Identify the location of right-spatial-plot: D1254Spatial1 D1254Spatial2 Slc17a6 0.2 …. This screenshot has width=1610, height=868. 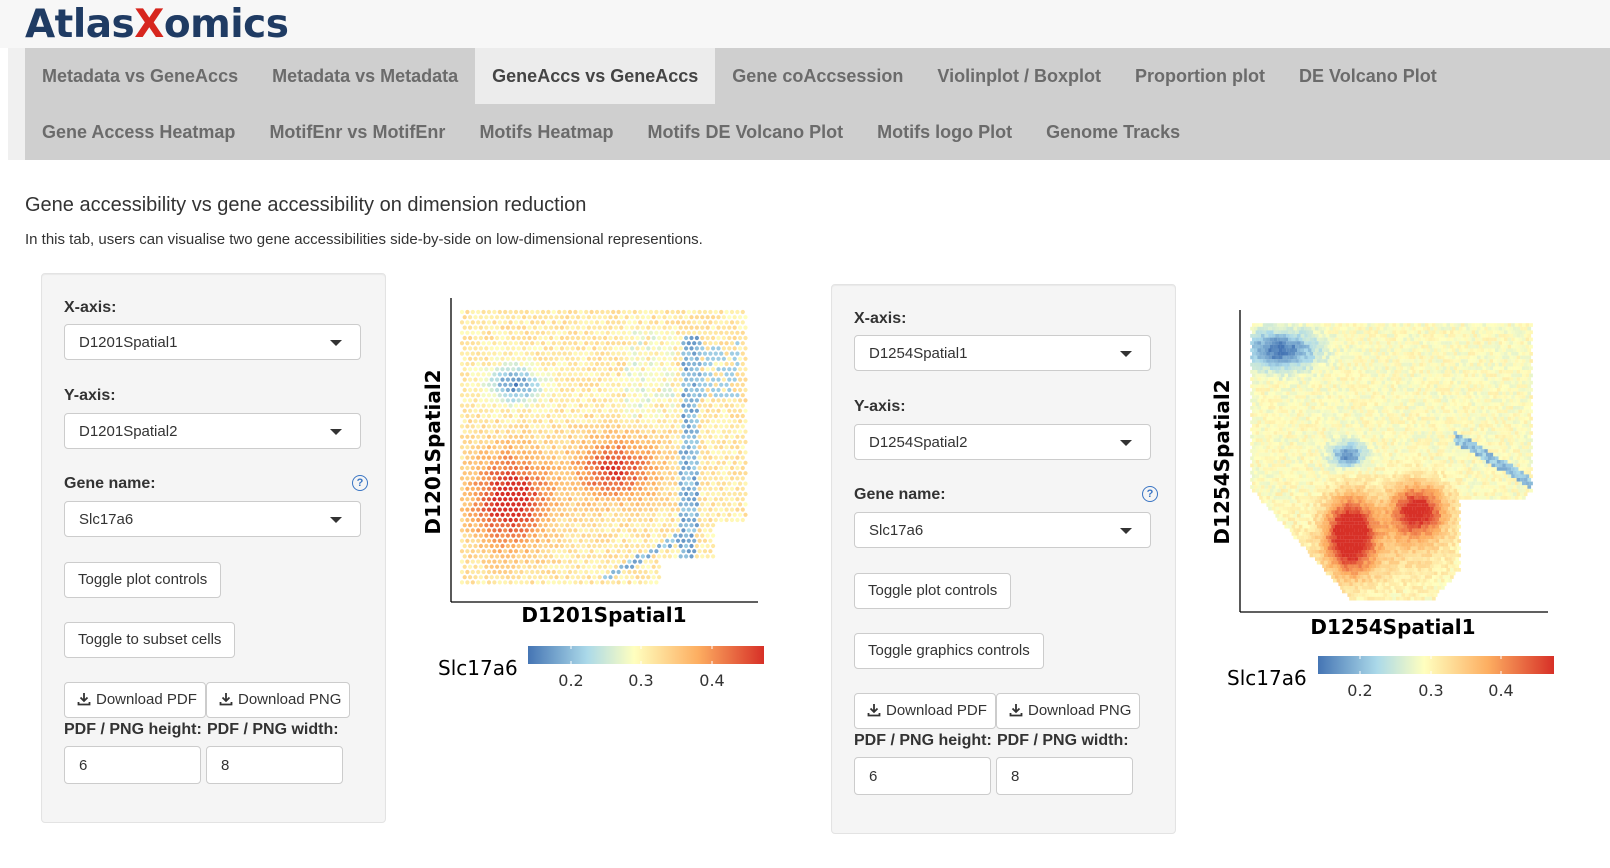
(1382, 505).